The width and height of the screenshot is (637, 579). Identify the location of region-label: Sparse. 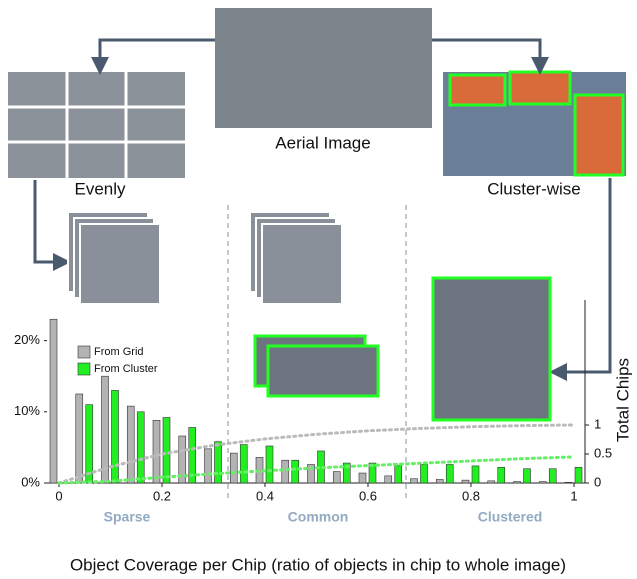
(127, 517).